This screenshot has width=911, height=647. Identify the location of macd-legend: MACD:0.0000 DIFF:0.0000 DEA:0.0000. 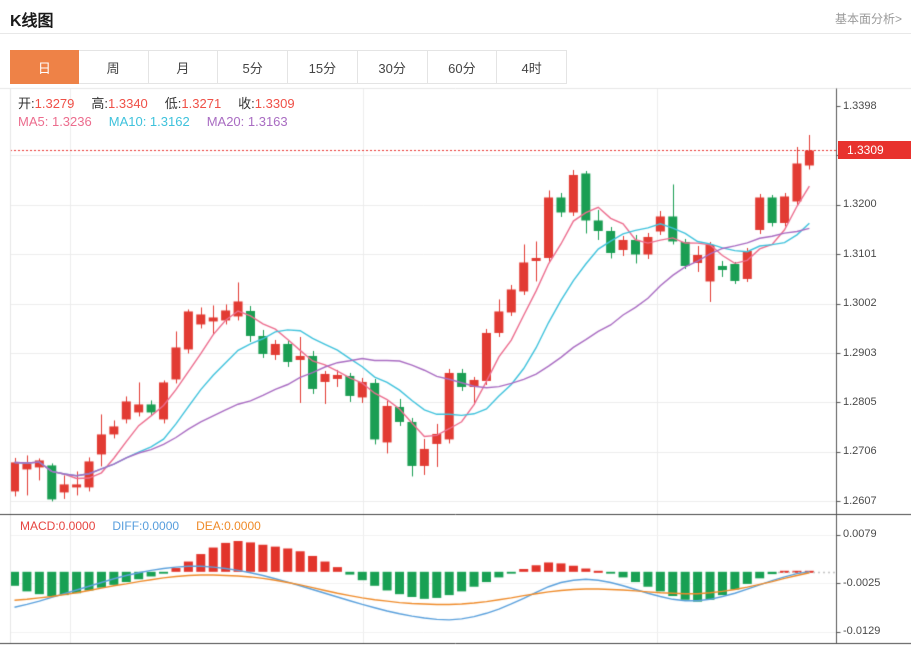
(149, 526).